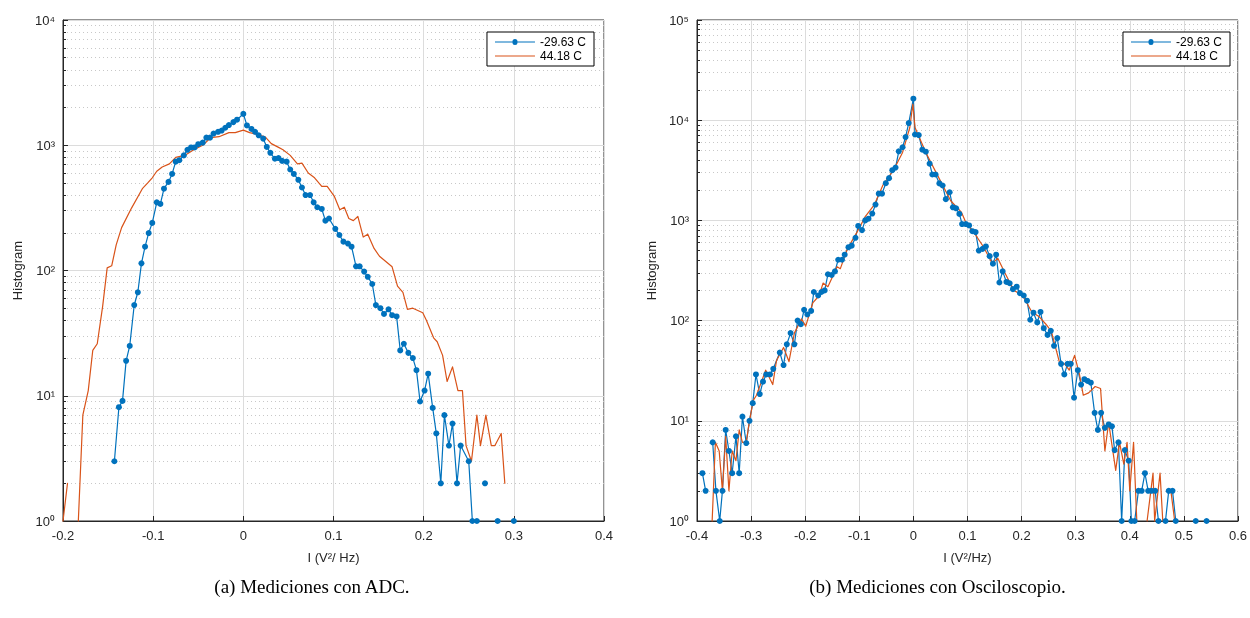 This screenshot has width=1250, height=618. What do you see at coordinates (967, 557) in the screenshot?
I see `x-axis-title: I (V²/Hz)` at bounding box center [967, 557].